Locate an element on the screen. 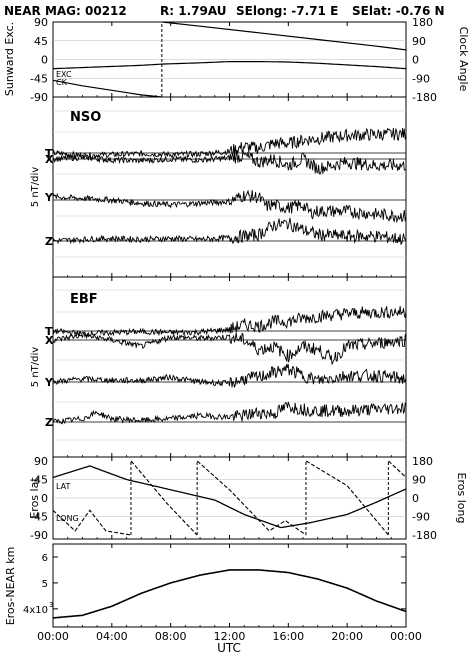  clock-angle-line is located at coordinates (229, 59).